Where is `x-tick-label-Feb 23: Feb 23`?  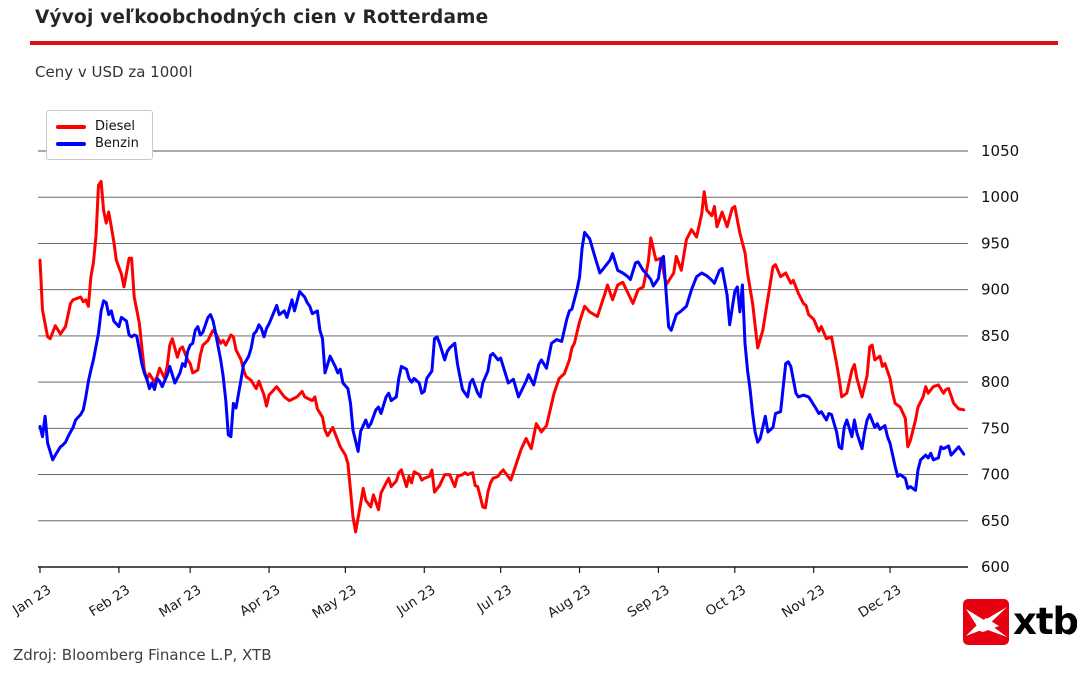 x-tick-label-Feb 23: Feb 23 is located at coordinates (109, 601).